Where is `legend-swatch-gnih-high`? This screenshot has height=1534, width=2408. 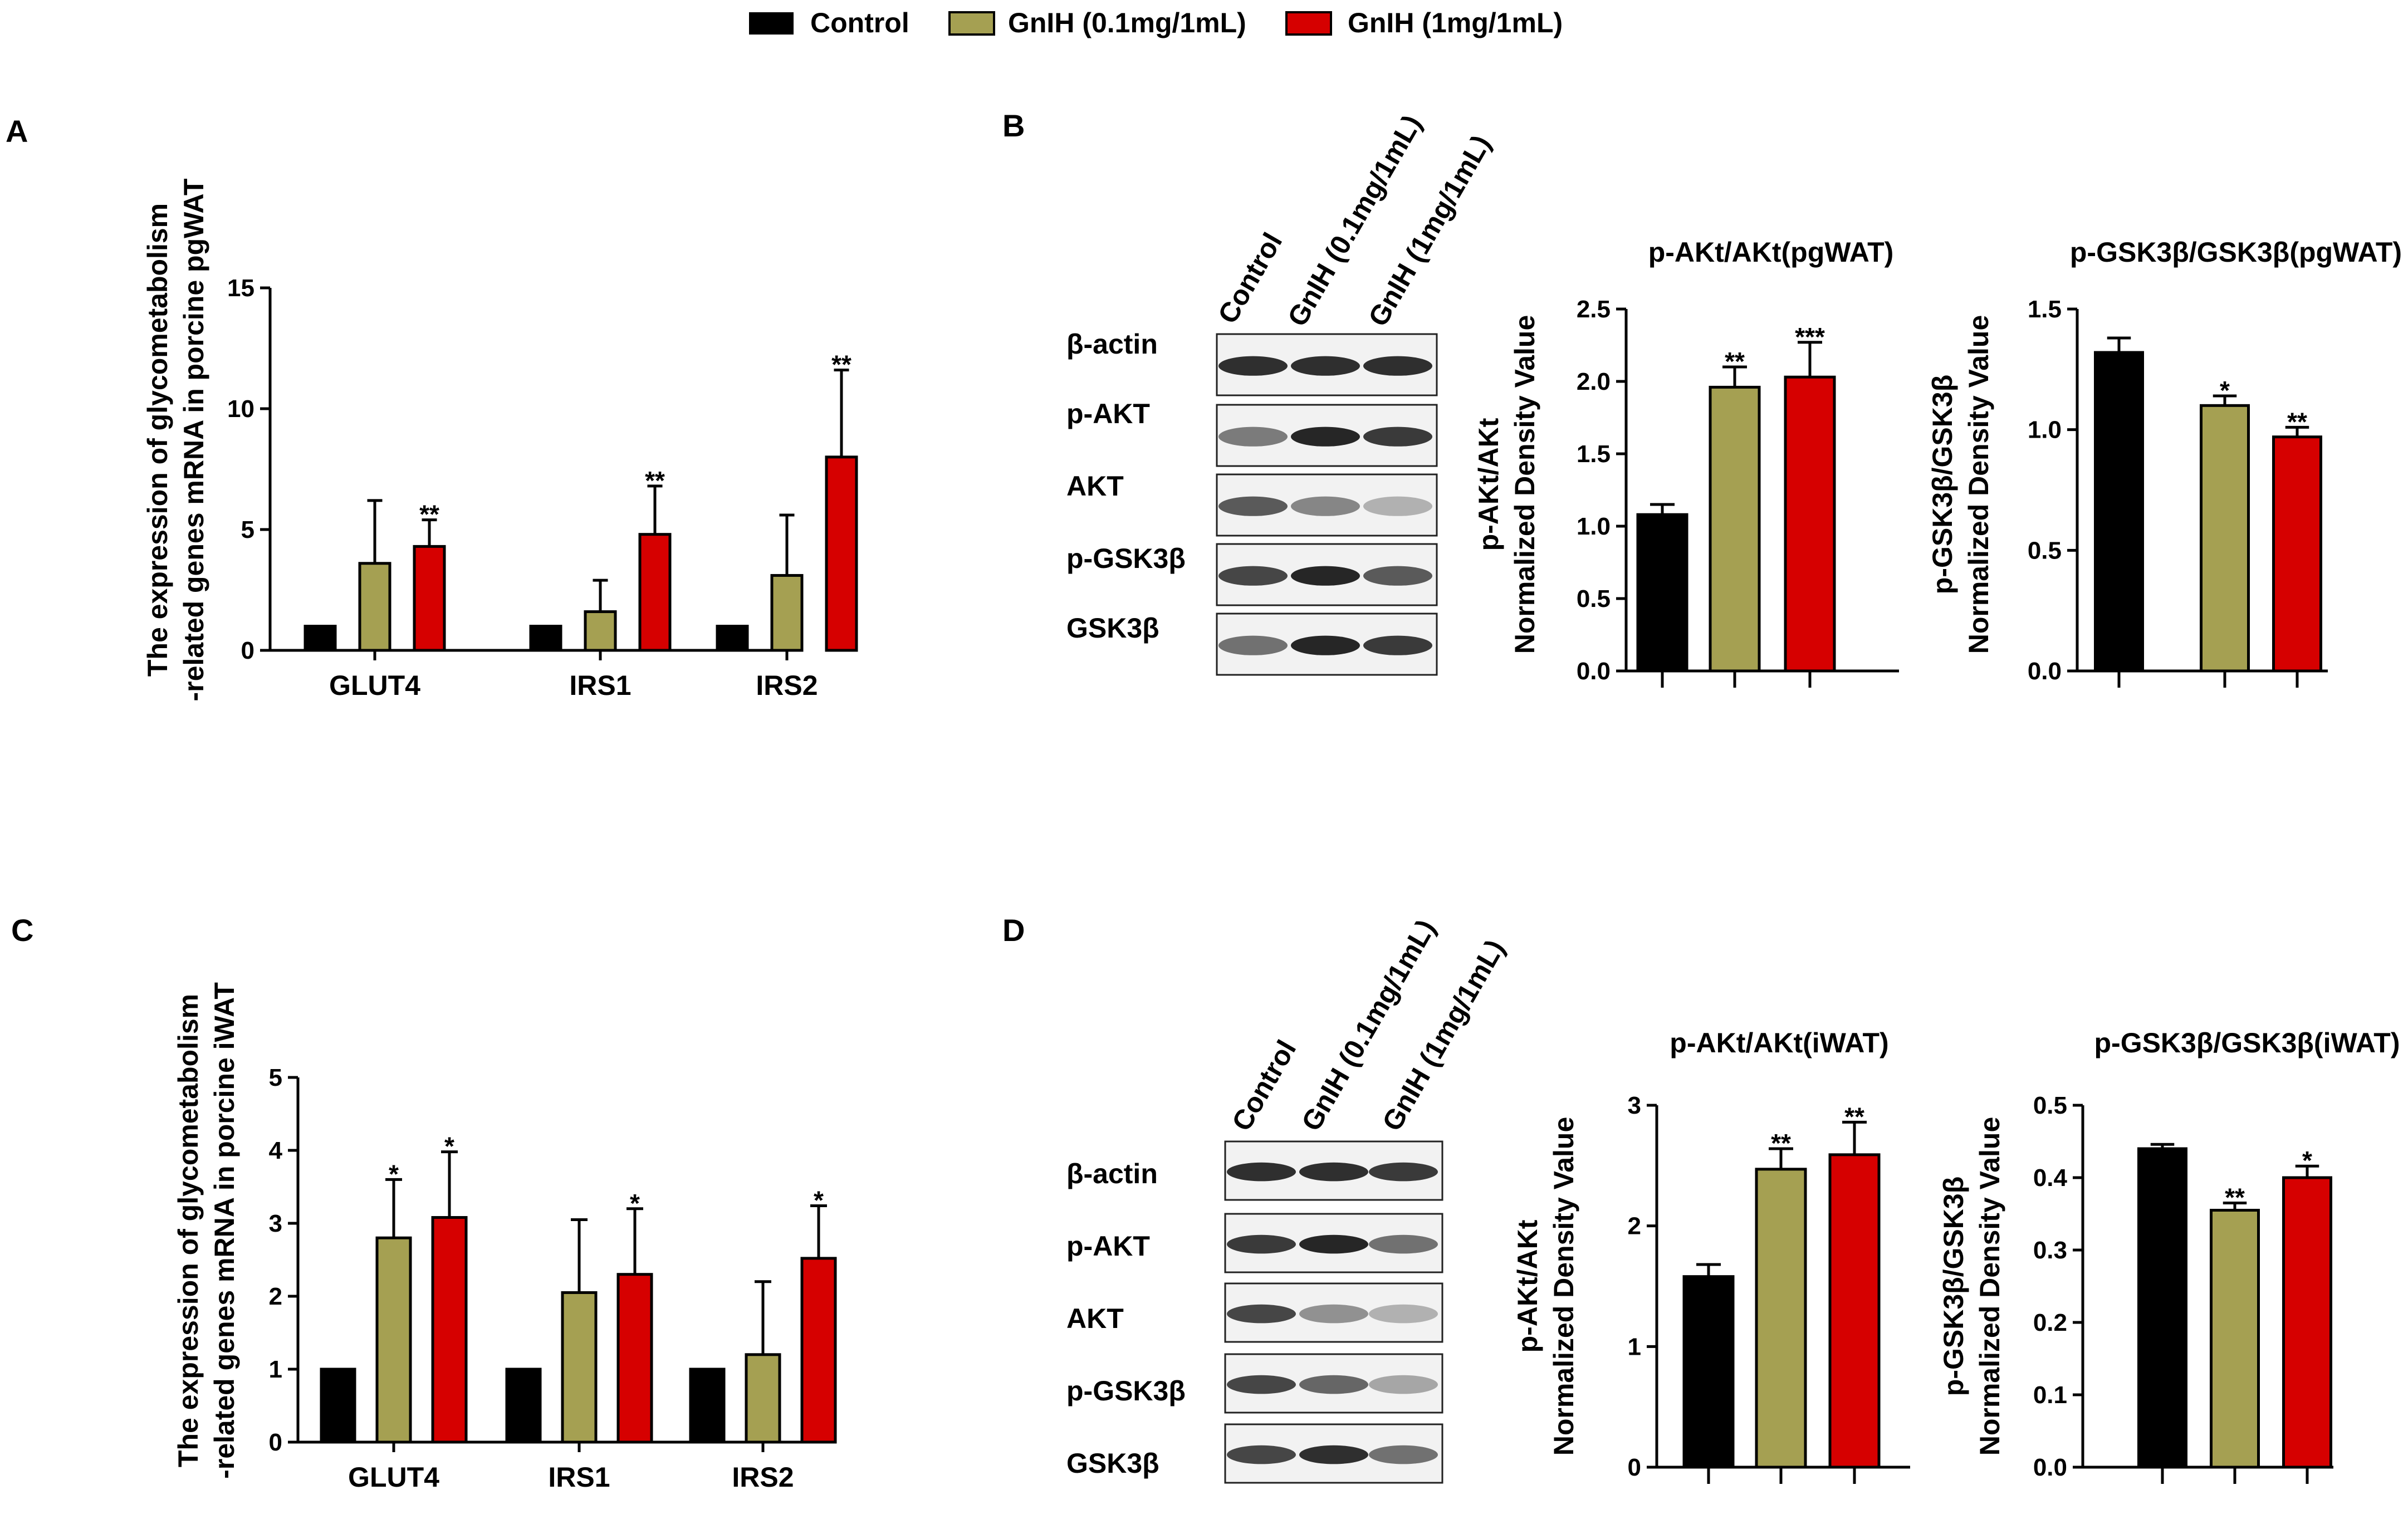 legend-swatch-gnih-high is located at coordinates (1308, 23).